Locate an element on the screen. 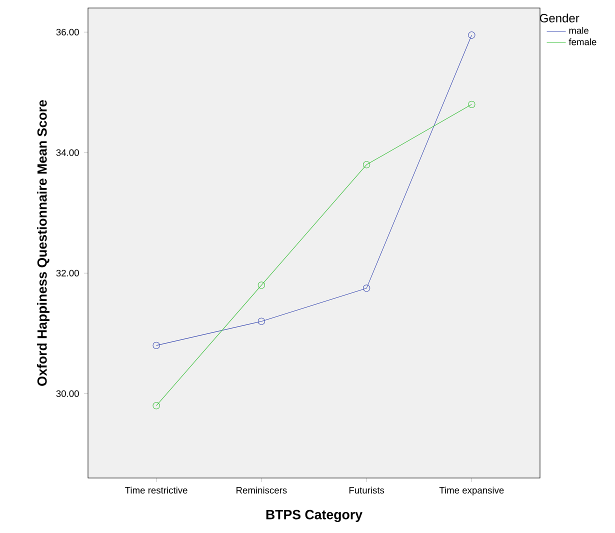 Image resolution: width=615 pixels, height=533 pixels. y-tick-label: 30.00 is located at coordinates (67, 393).